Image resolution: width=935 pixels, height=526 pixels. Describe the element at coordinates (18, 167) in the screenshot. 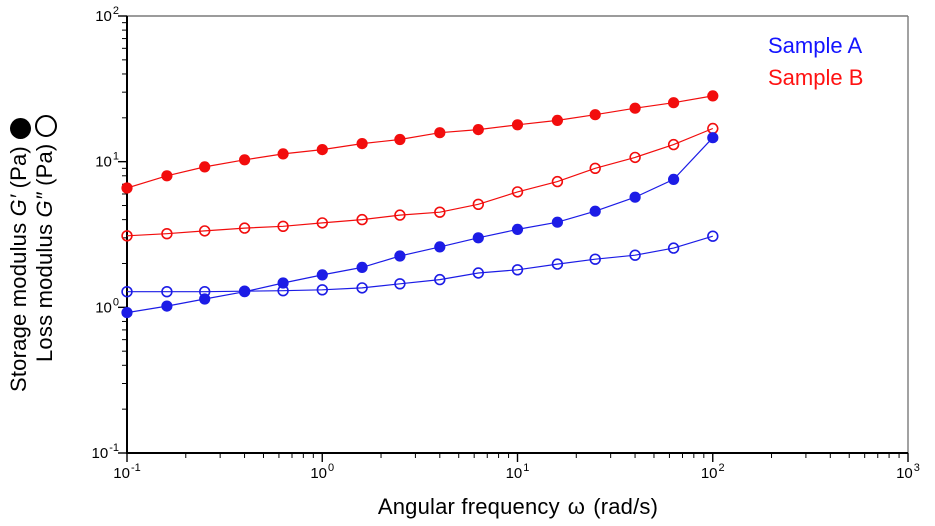

I see `storage-unit-label: (Pa)` at that location.